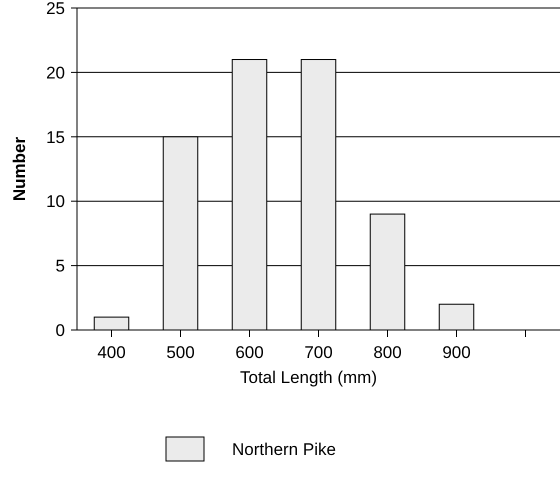 This screenshot has width=560, height=477. Describe the element at coordinates (387, 352) in the screenshot. I see `x-tick-label: 800` at that location.